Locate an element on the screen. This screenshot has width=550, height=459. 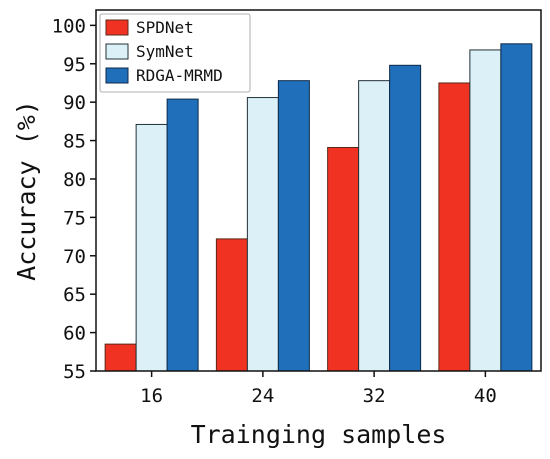
x-tick-label: 32 is located at coordinates (374, 396).